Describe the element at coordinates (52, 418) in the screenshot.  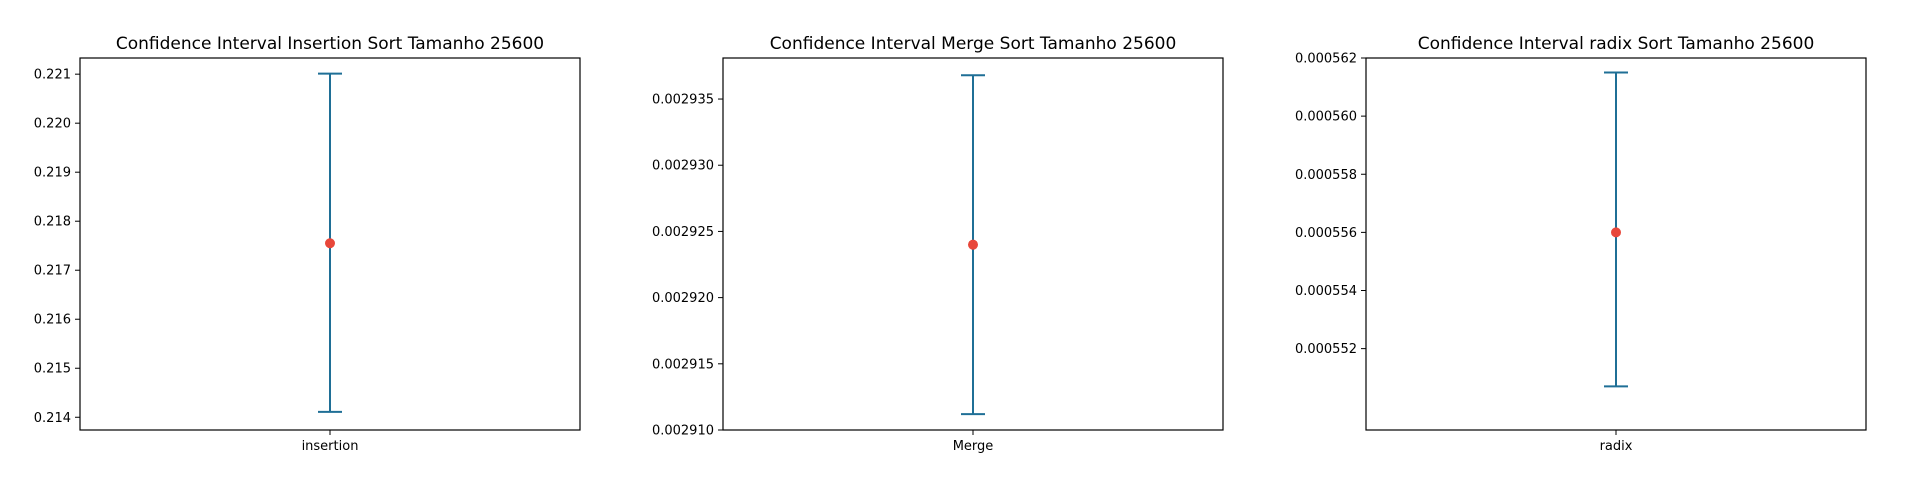
I see `y-tick-label: 0.214` at that location.